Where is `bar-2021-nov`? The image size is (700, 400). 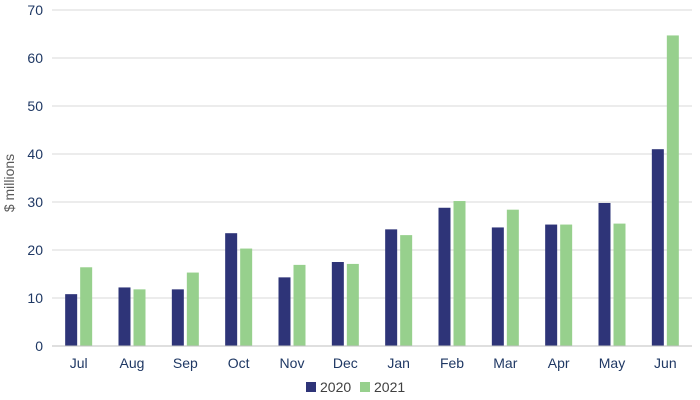 bar-2021-nov is located at coordinates (299, 305).